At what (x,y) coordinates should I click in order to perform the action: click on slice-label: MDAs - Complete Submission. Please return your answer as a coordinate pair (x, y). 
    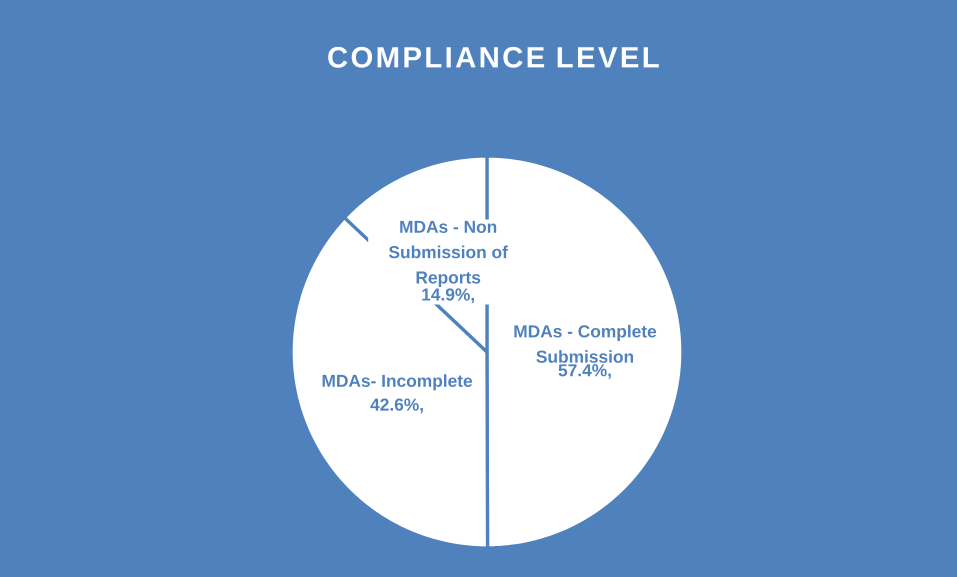
    Looking at the image, I should click on (585, 343).